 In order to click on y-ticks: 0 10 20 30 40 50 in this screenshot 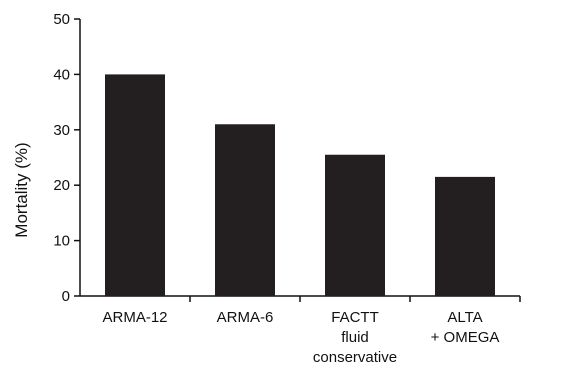, I will do `click(66, 158)`.